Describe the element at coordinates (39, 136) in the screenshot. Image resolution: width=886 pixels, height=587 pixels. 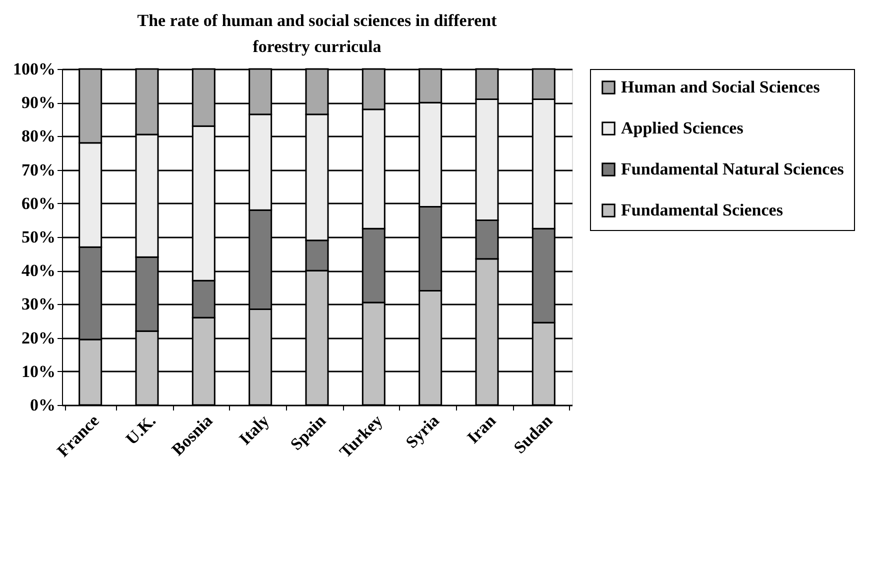
I see `y-tick-label: 80%` at that location.